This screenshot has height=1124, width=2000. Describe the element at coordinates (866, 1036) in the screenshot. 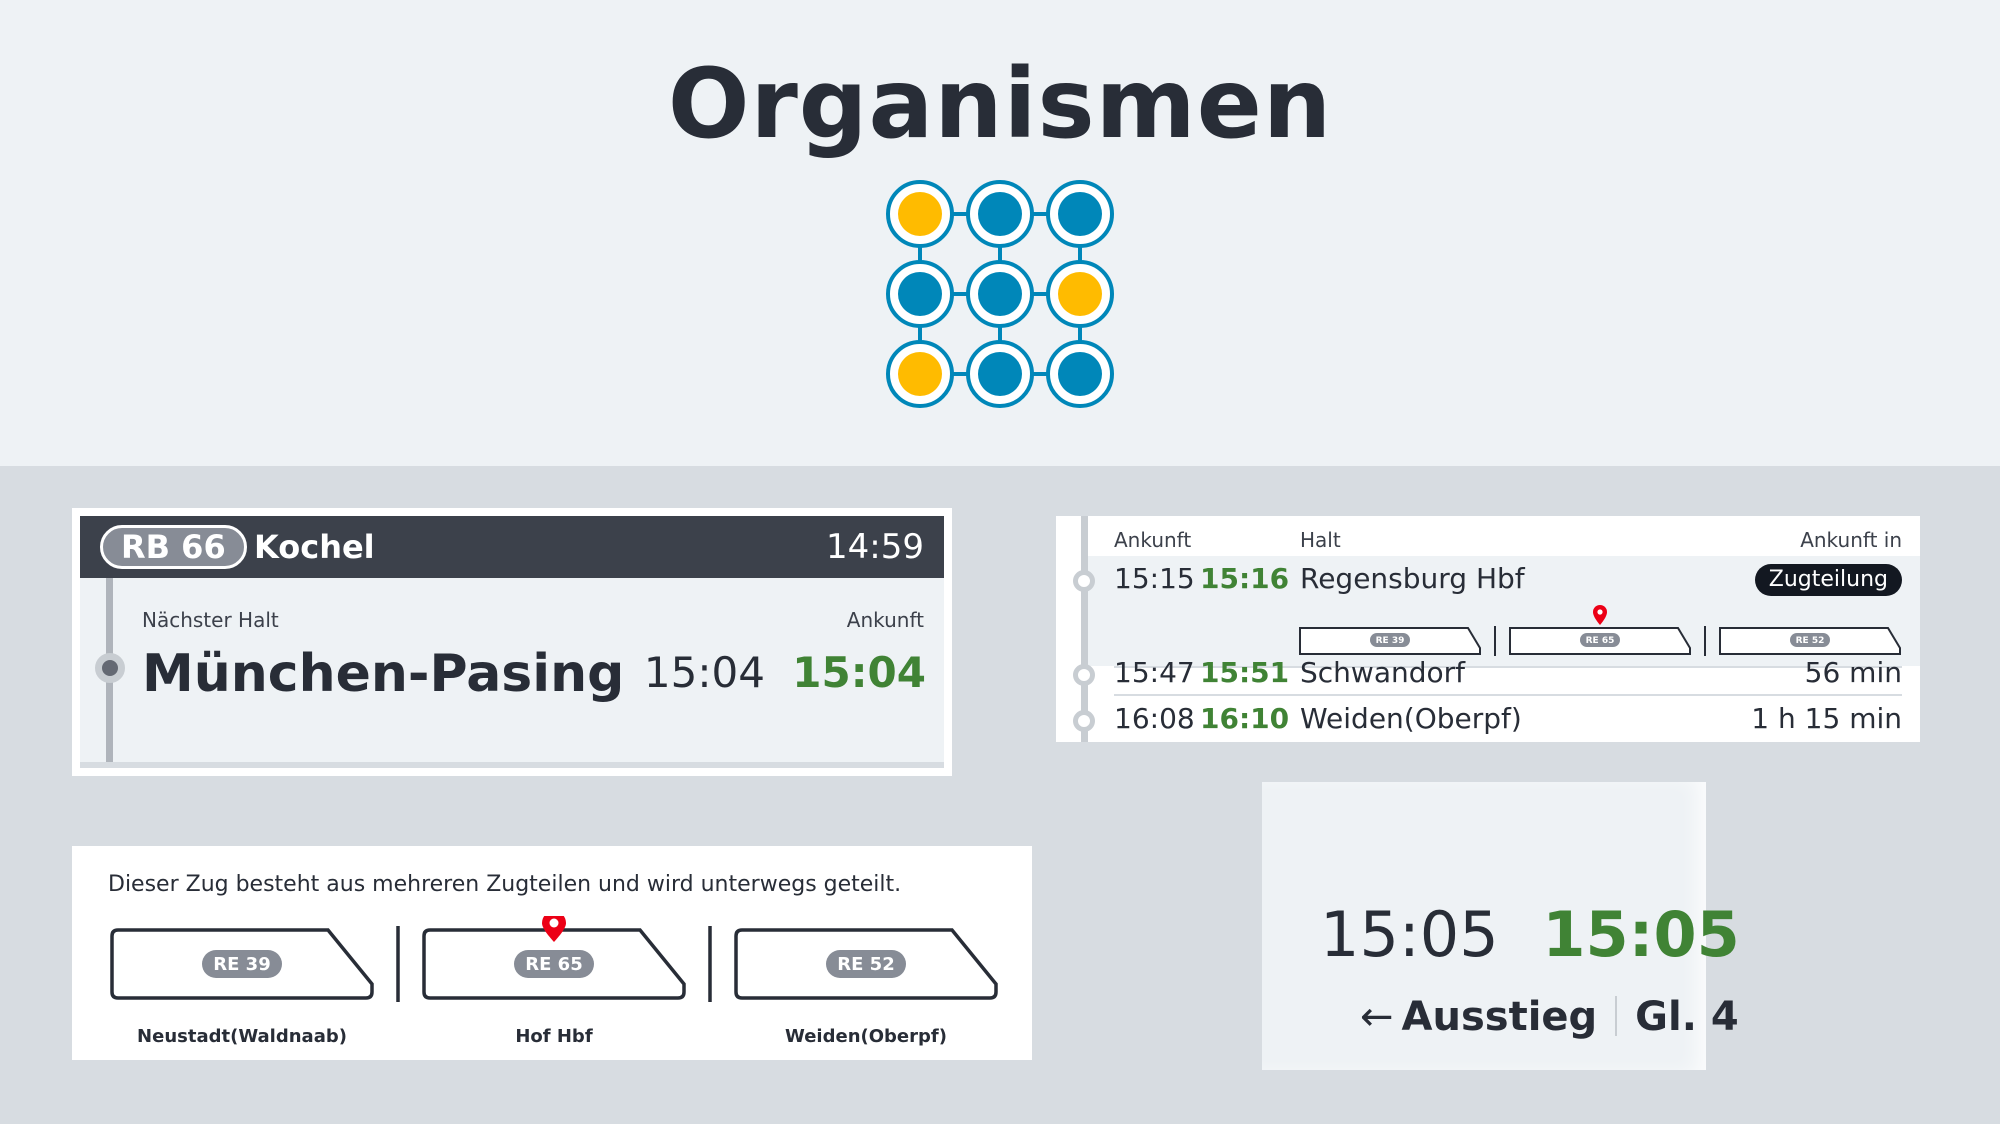

I see `part-3-destination: Weiden(Oberpf)` at that location.